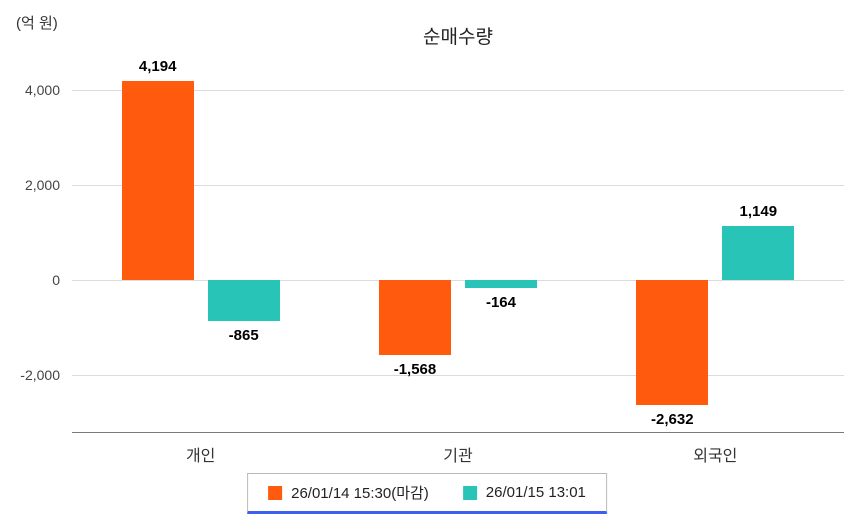  Describe the element at coordinates (42, 90) in the screenshot. I see `y-tick-label: 4,000` at that location.